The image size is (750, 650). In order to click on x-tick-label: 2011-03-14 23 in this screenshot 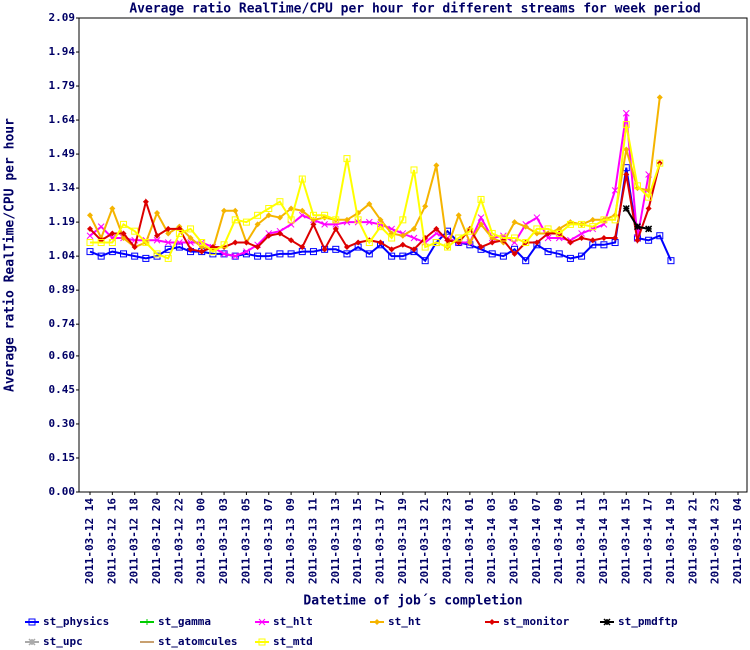, I will do `click(715, 541)`.